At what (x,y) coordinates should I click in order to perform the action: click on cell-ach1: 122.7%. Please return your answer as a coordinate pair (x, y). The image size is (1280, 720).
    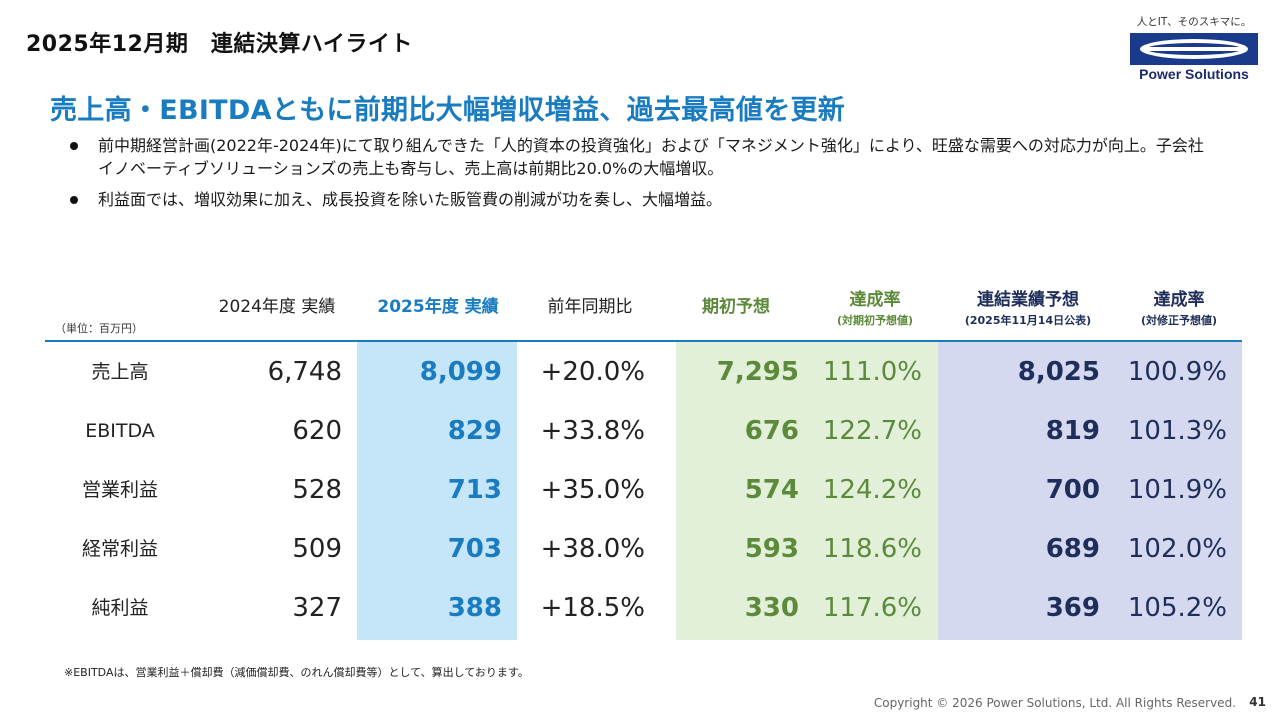
    Looking at the image, I should click on (872, 431).